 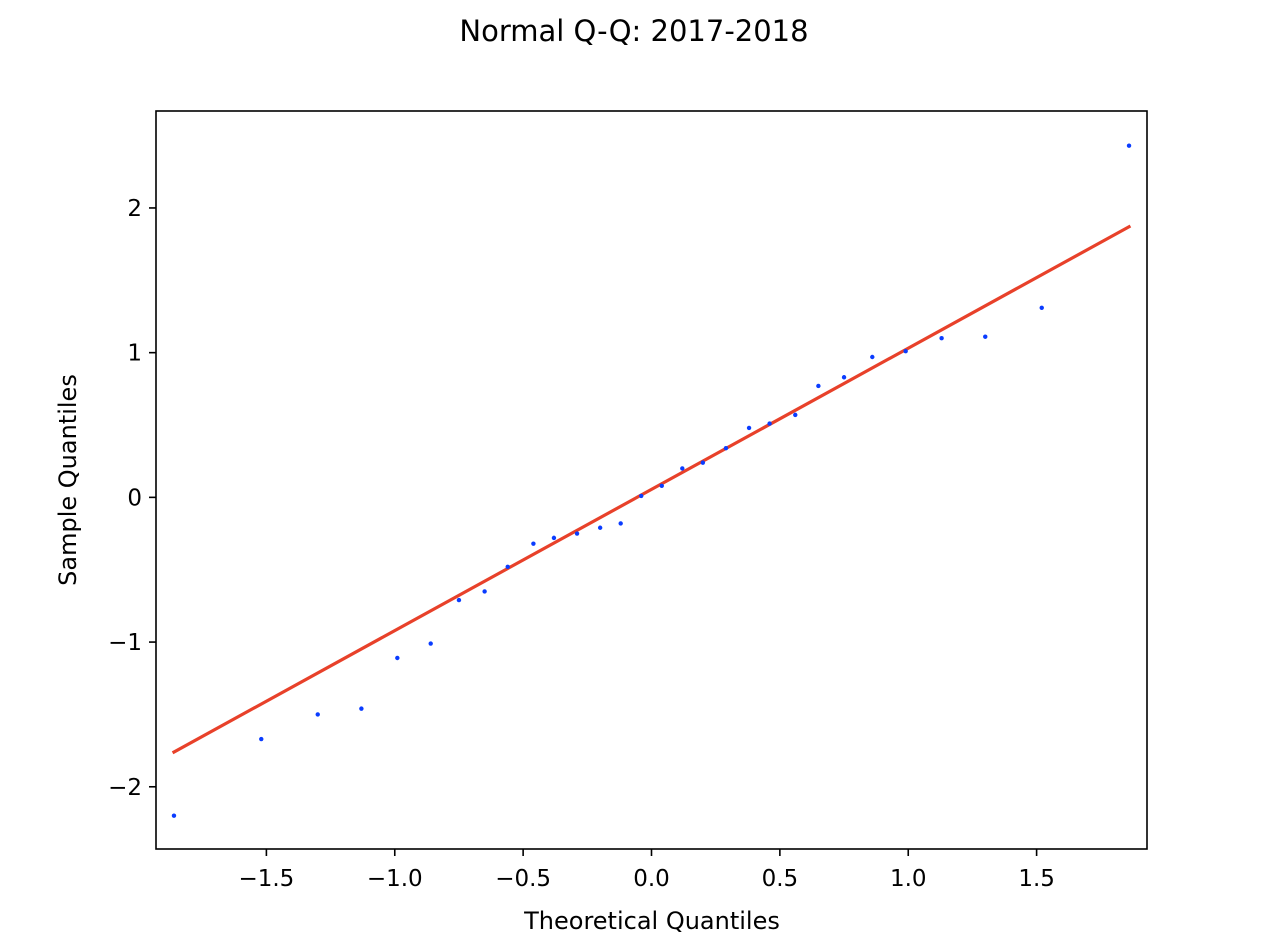 What do you see at coordinates (1036, 879) in the screenshot?
I see `x-tick-label: 1.5` at bounding box center [1036, 879].